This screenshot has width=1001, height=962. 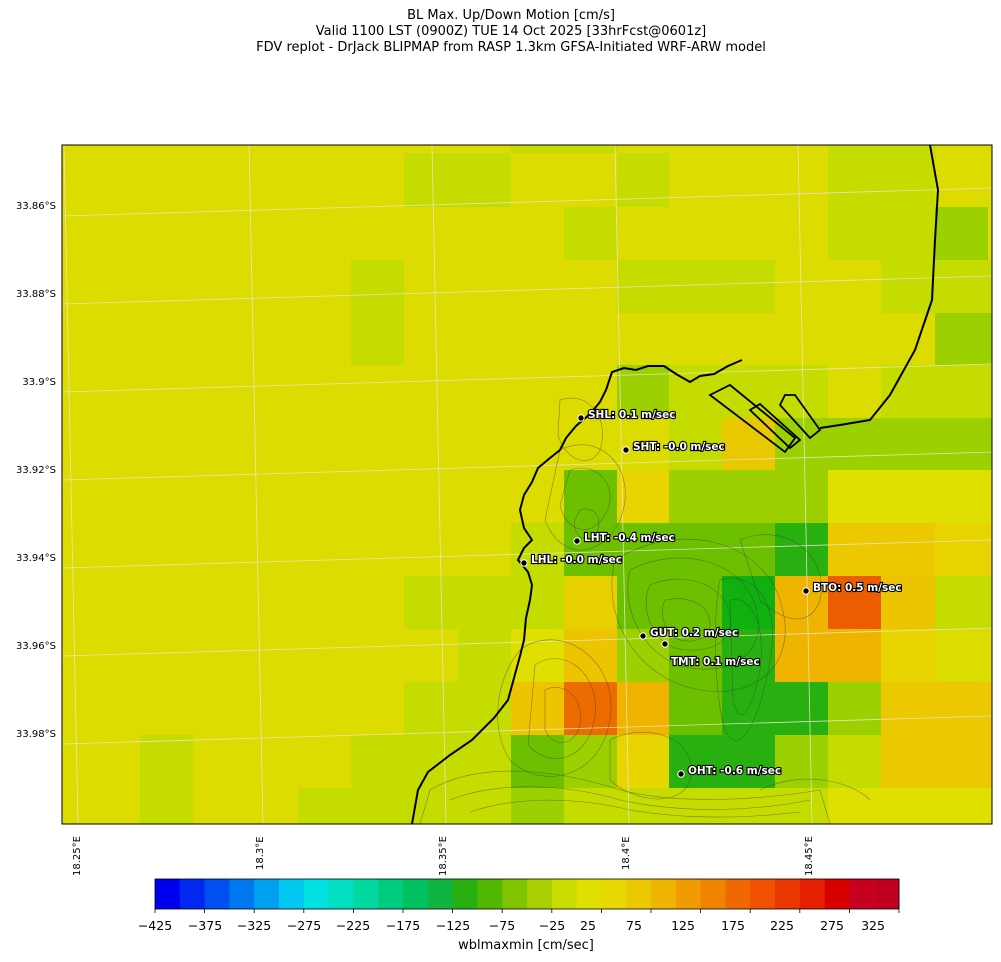 I want to click on lat-tick: 33.92°S, so click(x=36, y=470).